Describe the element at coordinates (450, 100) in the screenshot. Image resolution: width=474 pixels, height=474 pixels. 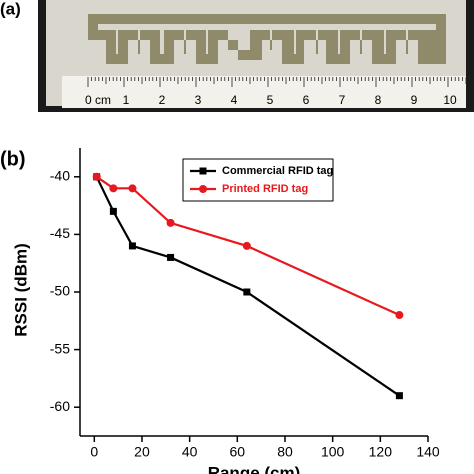
I see `ruler-label: 10` at that location.